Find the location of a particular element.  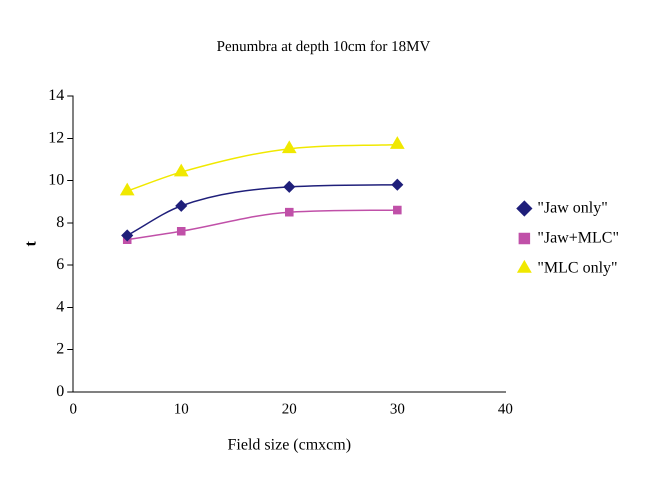

y-axis-title: t is located at coordinates (31, 243).